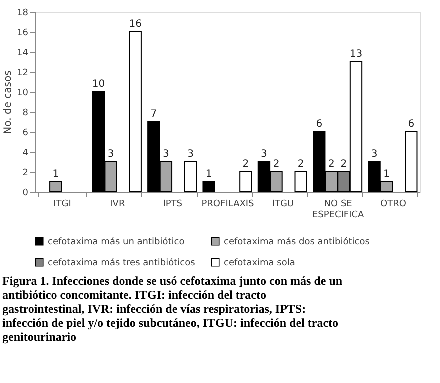 The height and width of the screenshot is (383, 440). What do you see at coordinates (25, 113) in the screenshot?
I see `y-tick-label: 8` at bounding box center [25, 113].